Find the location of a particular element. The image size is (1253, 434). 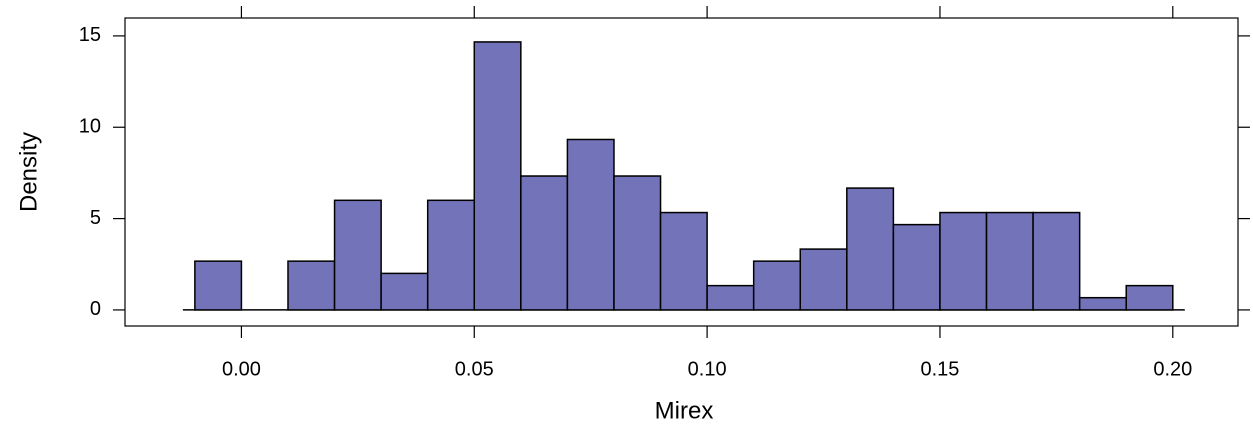

y-tick-label: 10 is located at coordinates (90, 127).